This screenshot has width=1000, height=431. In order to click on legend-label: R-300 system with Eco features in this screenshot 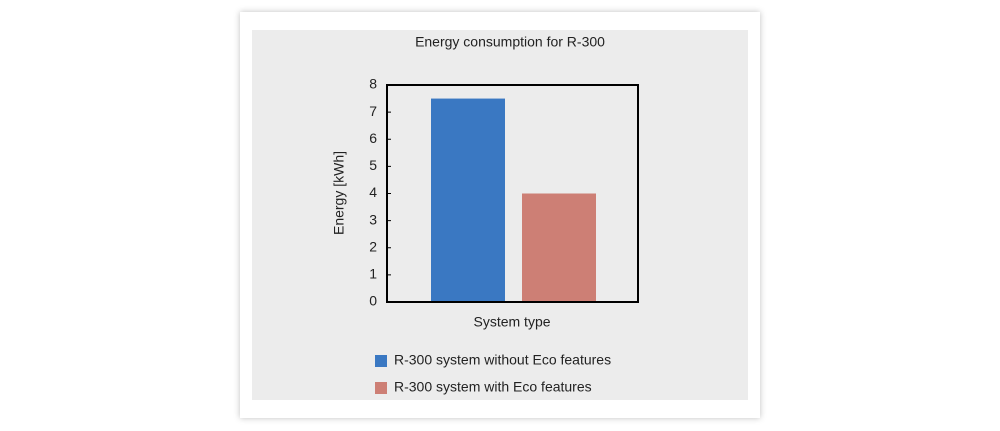, I will do `click(493, 387)`.